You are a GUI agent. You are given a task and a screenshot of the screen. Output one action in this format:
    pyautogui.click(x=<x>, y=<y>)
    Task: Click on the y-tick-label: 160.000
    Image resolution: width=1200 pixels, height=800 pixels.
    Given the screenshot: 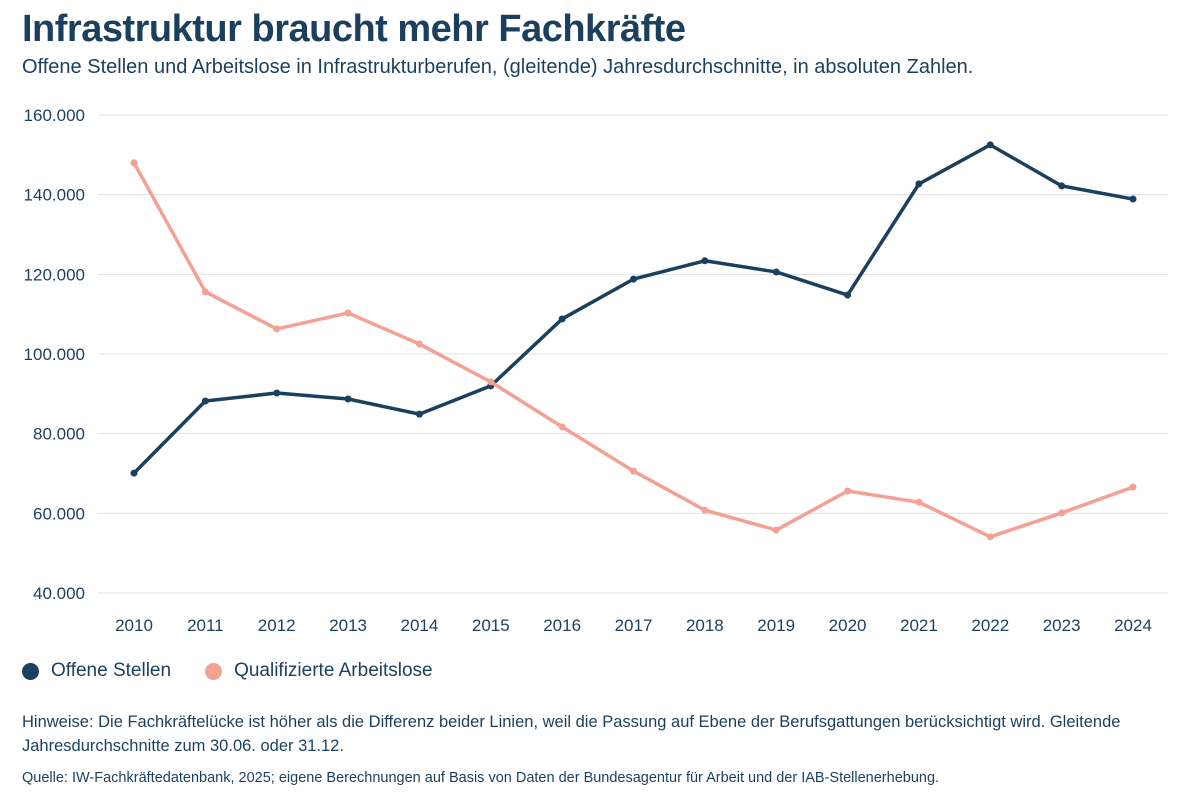 What is the action you would take?
    pyautogui.click(x=54, y=115)
    